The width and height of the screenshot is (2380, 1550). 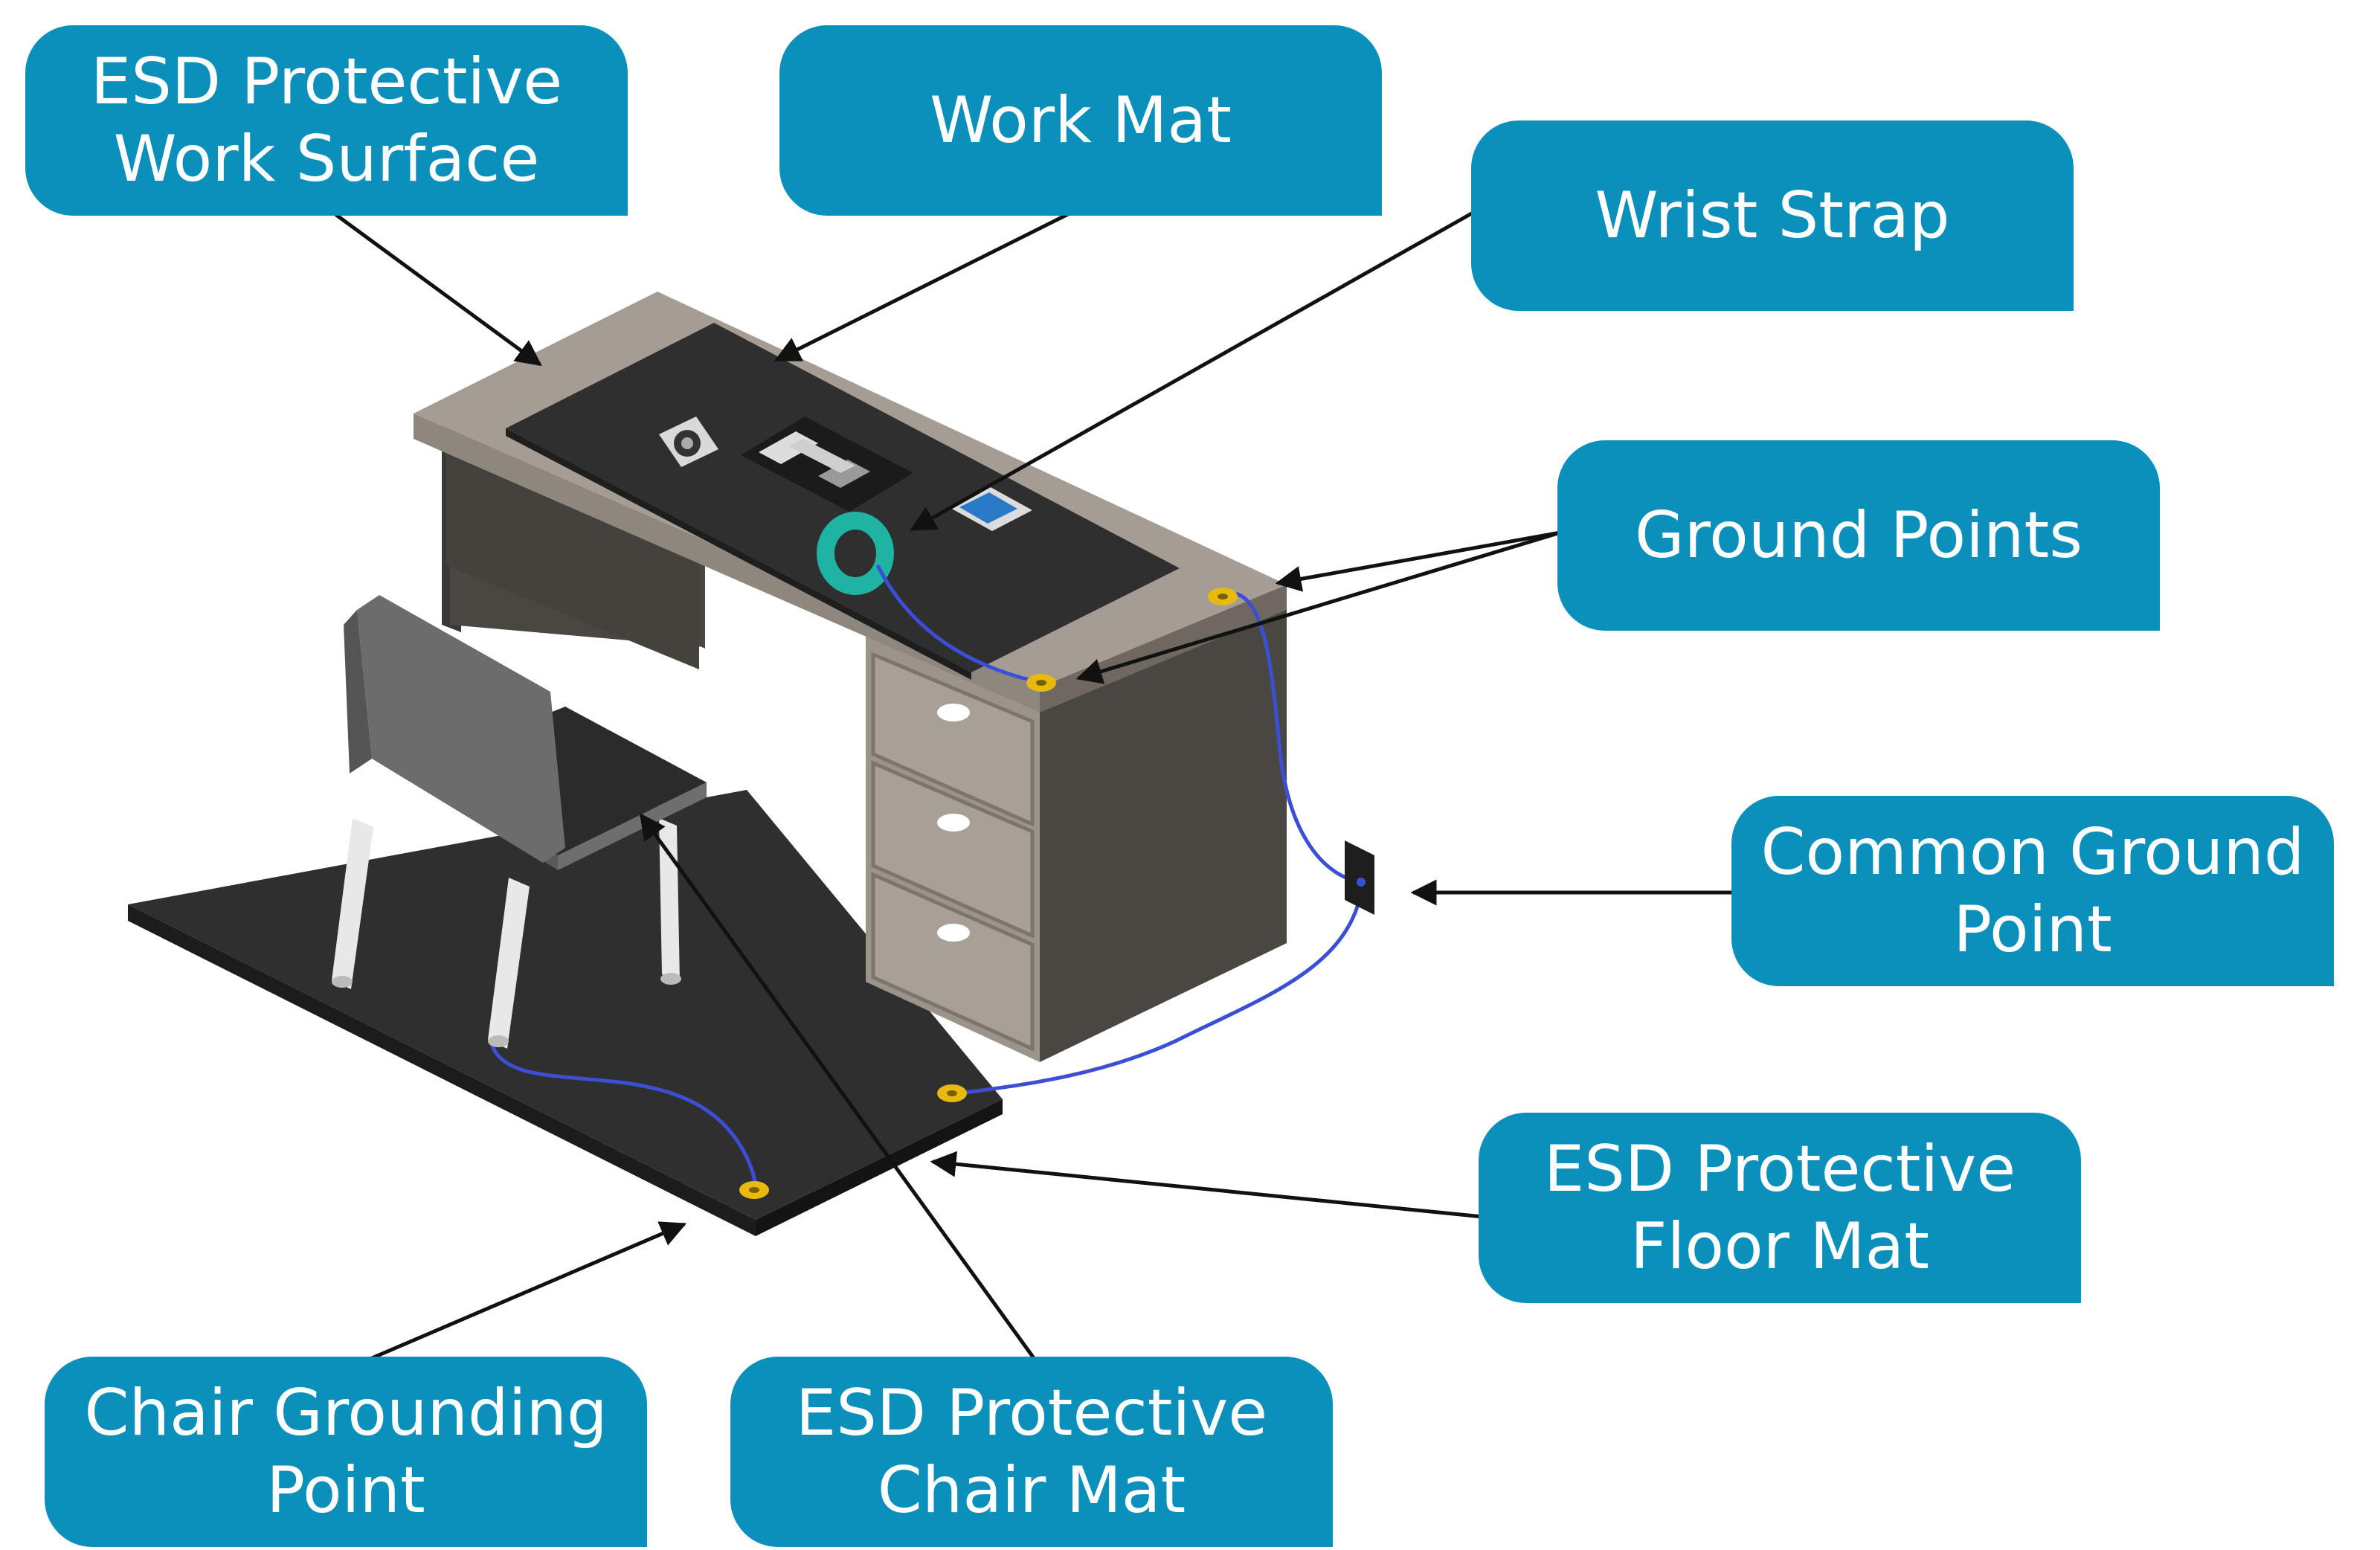 I want to click on label-ground-points: Ground Points, so click(x=1859, y=535).